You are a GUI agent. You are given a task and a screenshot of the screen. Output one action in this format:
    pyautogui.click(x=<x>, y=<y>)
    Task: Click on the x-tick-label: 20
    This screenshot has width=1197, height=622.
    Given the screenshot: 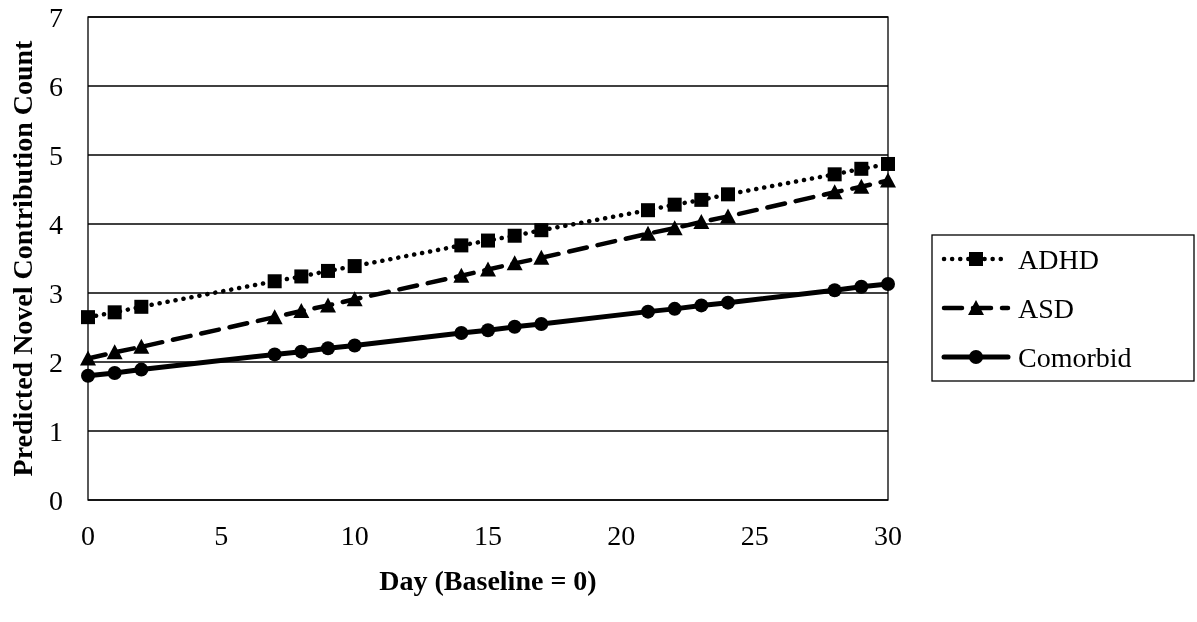 What is the action you would take?
    pyautogui.click(x=621, y=535)
    